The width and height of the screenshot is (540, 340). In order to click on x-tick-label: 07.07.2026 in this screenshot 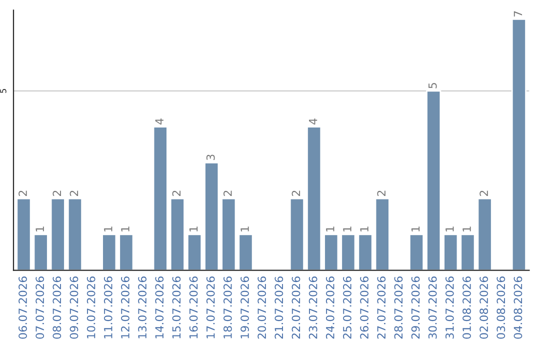, I will do `click(40, 307)`.